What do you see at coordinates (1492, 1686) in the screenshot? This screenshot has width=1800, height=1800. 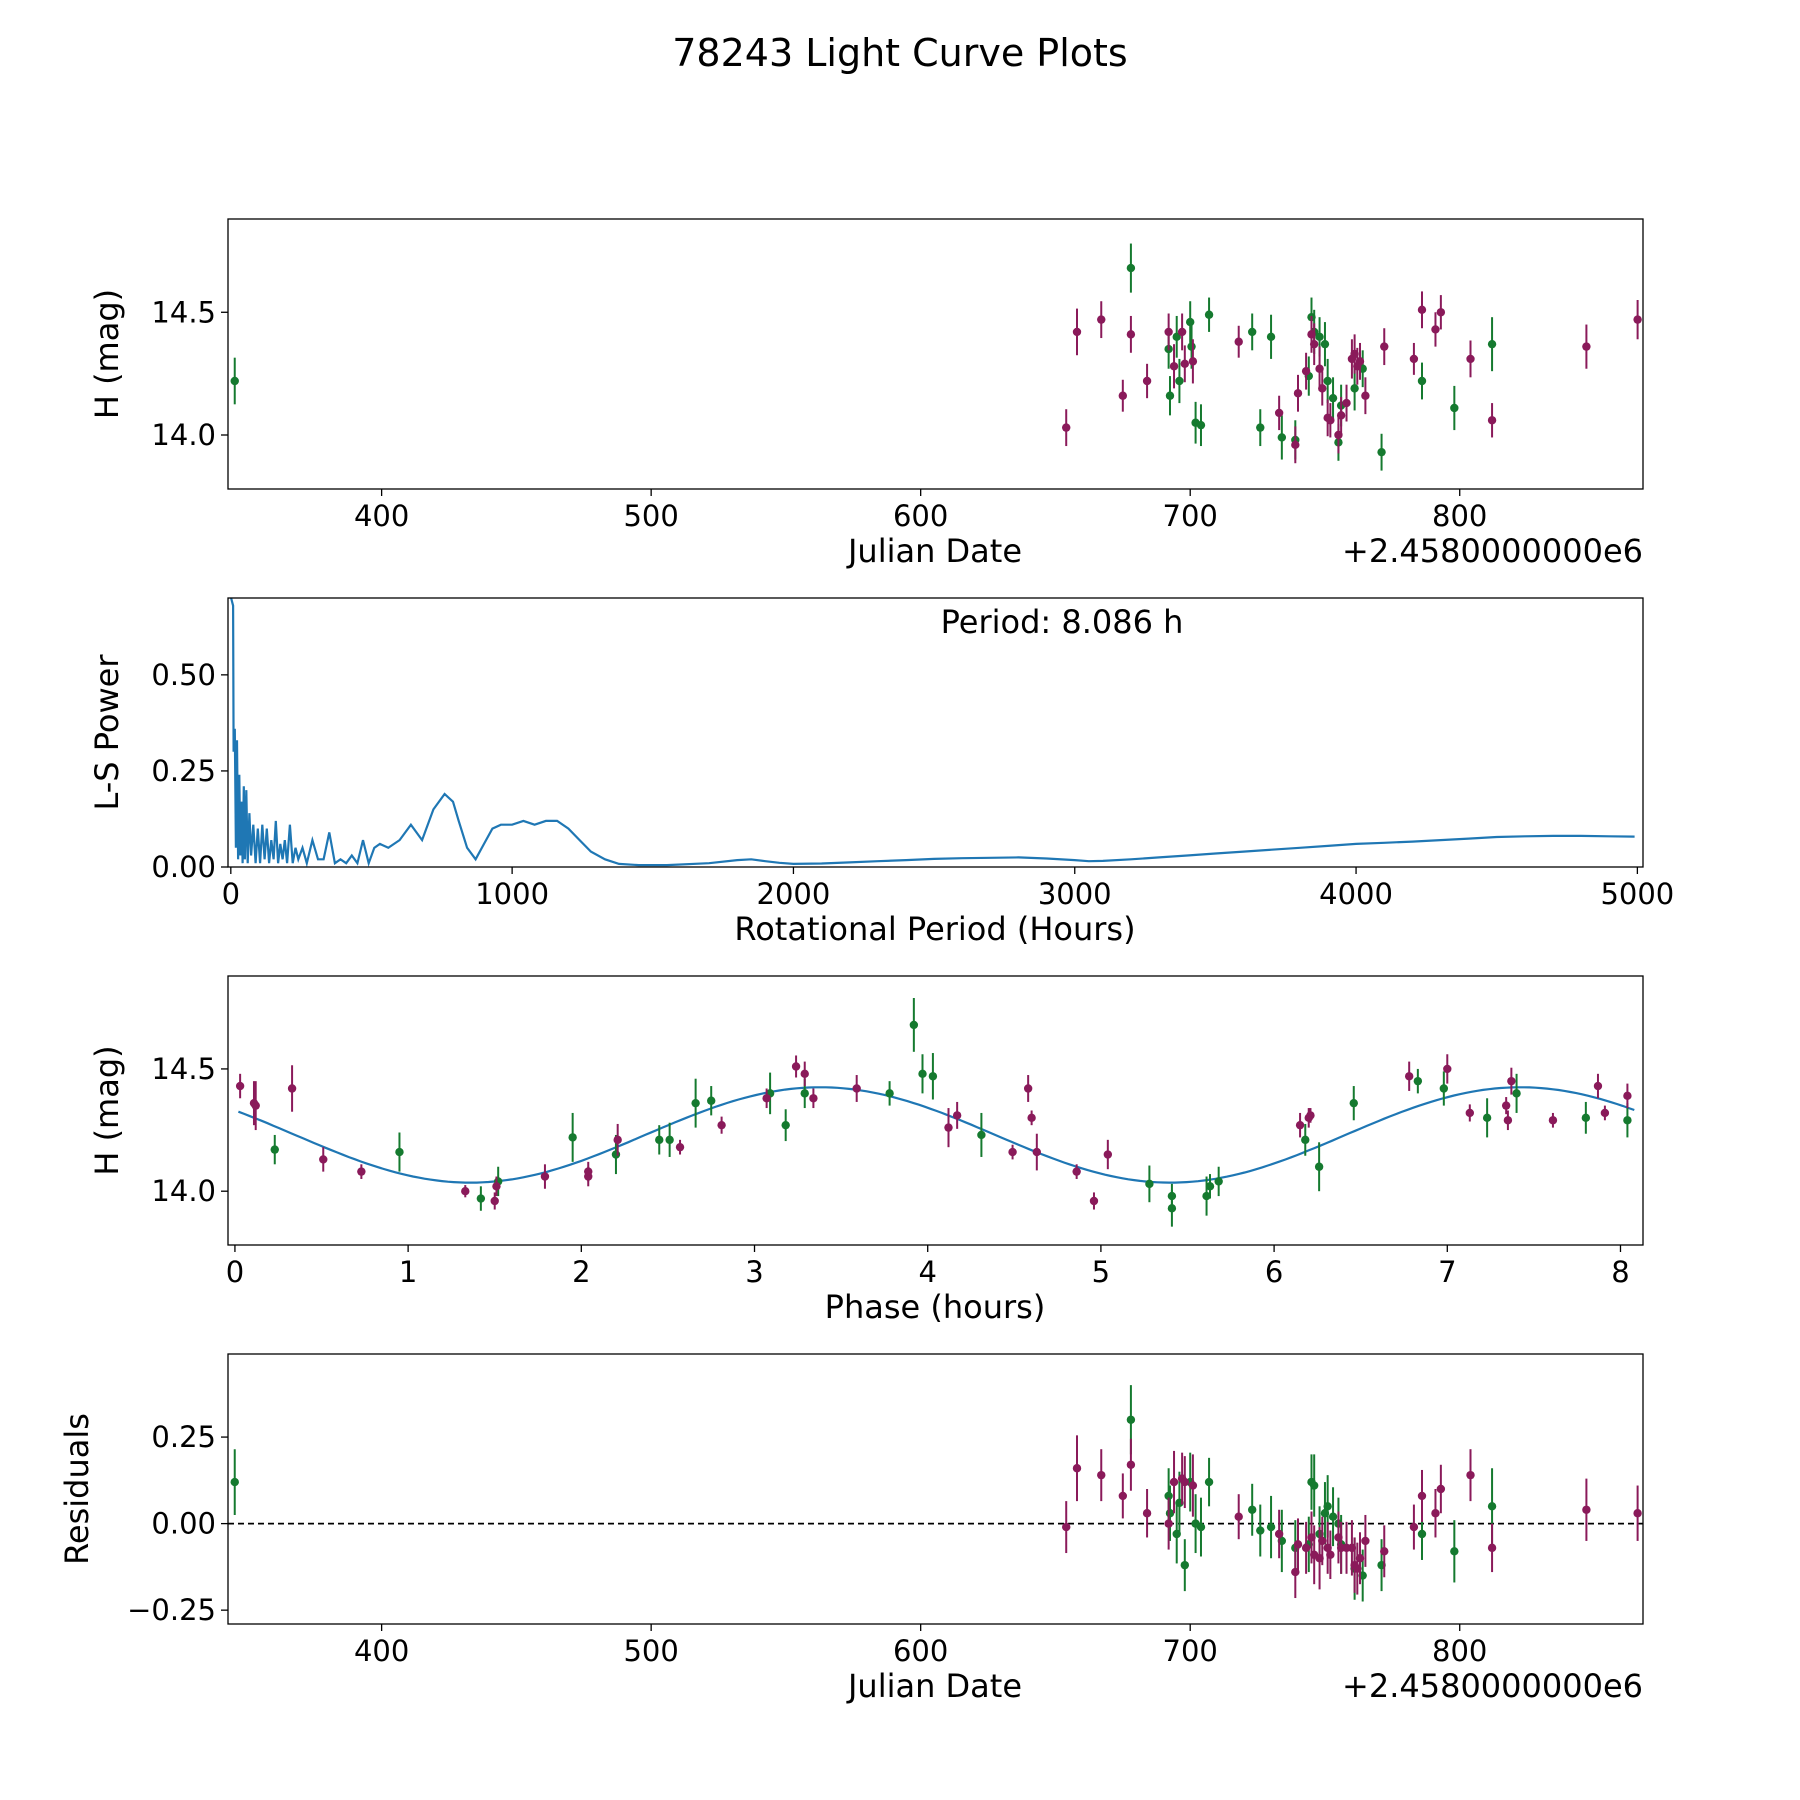 I see `x-offset-text: +2.4580000000e6` at bounding box center [1492, 1686].